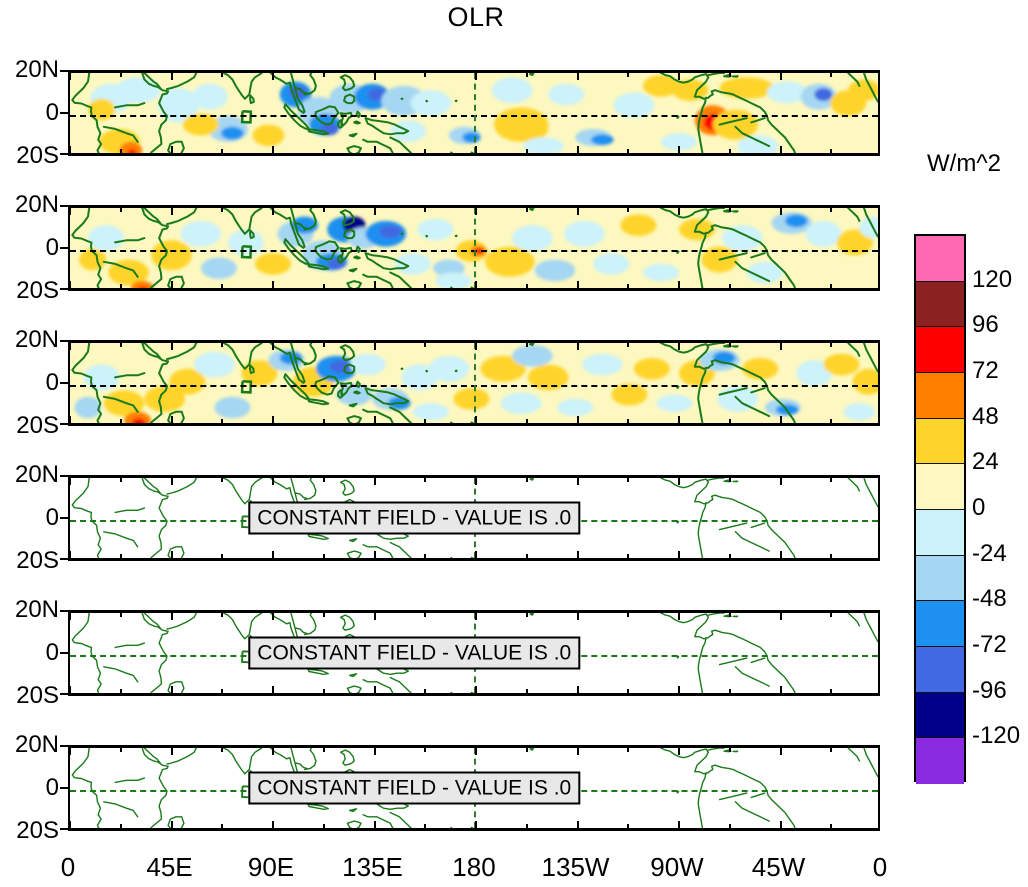 The image size is (1028, 887). I want to click on map-canvas-6: CONSTANT FIELD - VALUE IS .0, so click(474, 788).